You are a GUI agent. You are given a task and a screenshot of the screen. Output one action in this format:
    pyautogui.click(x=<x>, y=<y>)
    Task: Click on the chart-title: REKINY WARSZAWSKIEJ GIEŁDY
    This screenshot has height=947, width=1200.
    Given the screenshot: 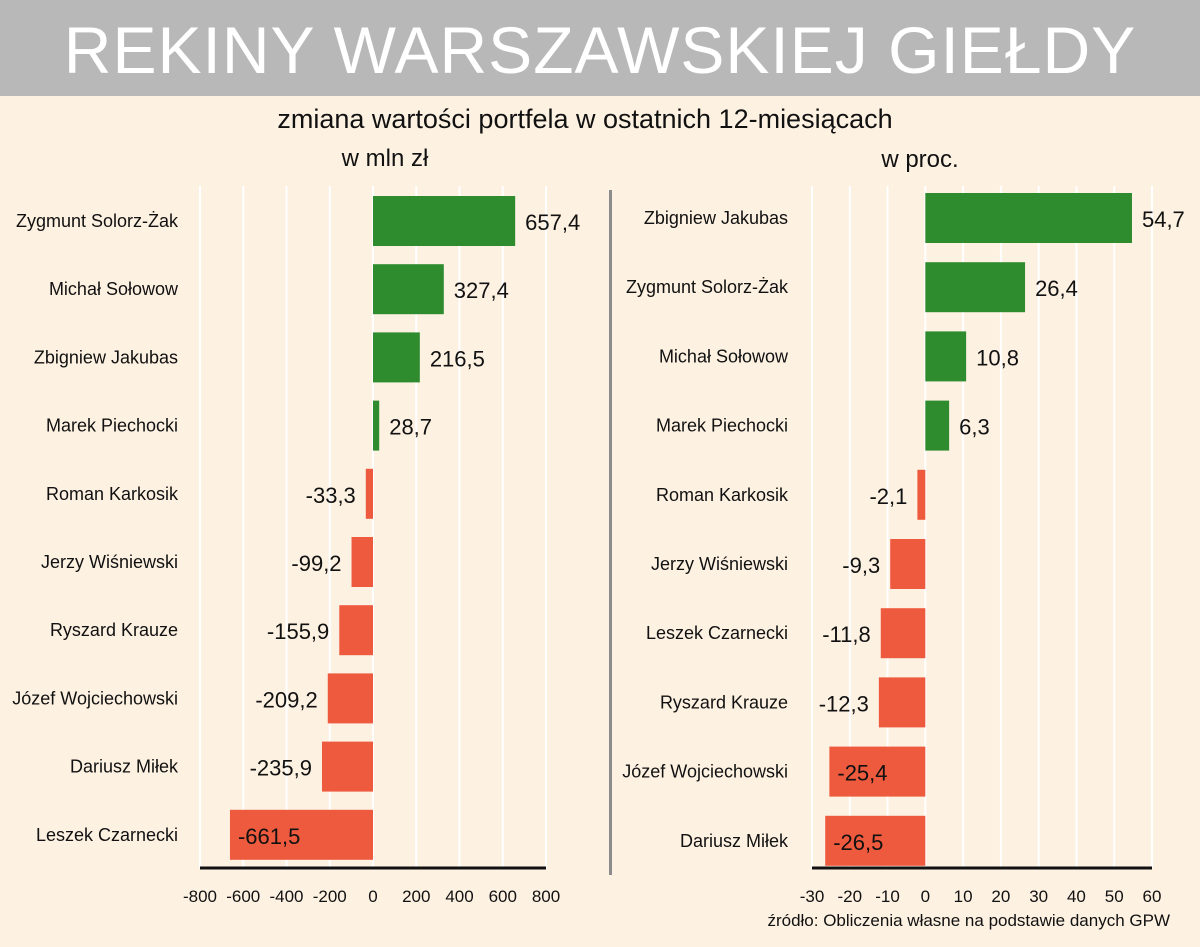 What is the action you would take?
    pyautogui.click(x=600, y=50)
    